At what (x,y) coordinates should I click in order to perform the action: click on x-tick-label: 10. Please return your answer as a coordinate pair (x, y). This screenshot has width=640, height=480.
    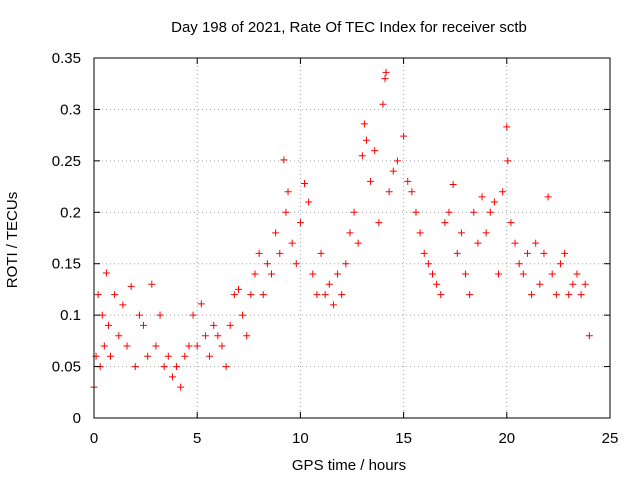
    Looking at the image, I should click on (300, 438).